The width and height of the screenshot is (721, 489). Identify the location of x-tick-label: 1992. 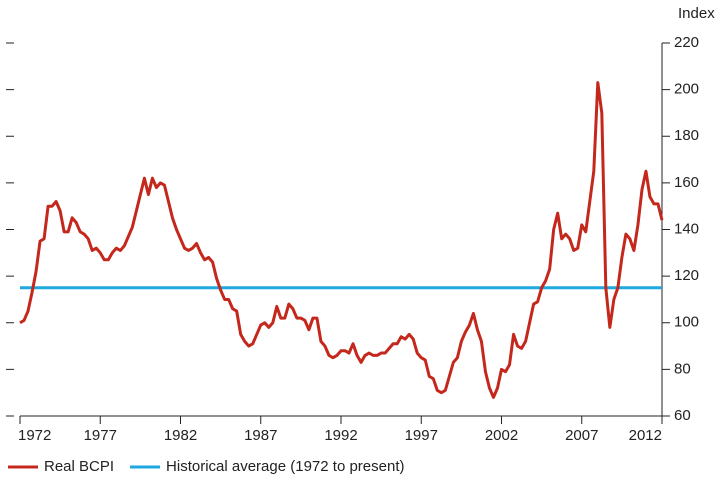
(340, 435).